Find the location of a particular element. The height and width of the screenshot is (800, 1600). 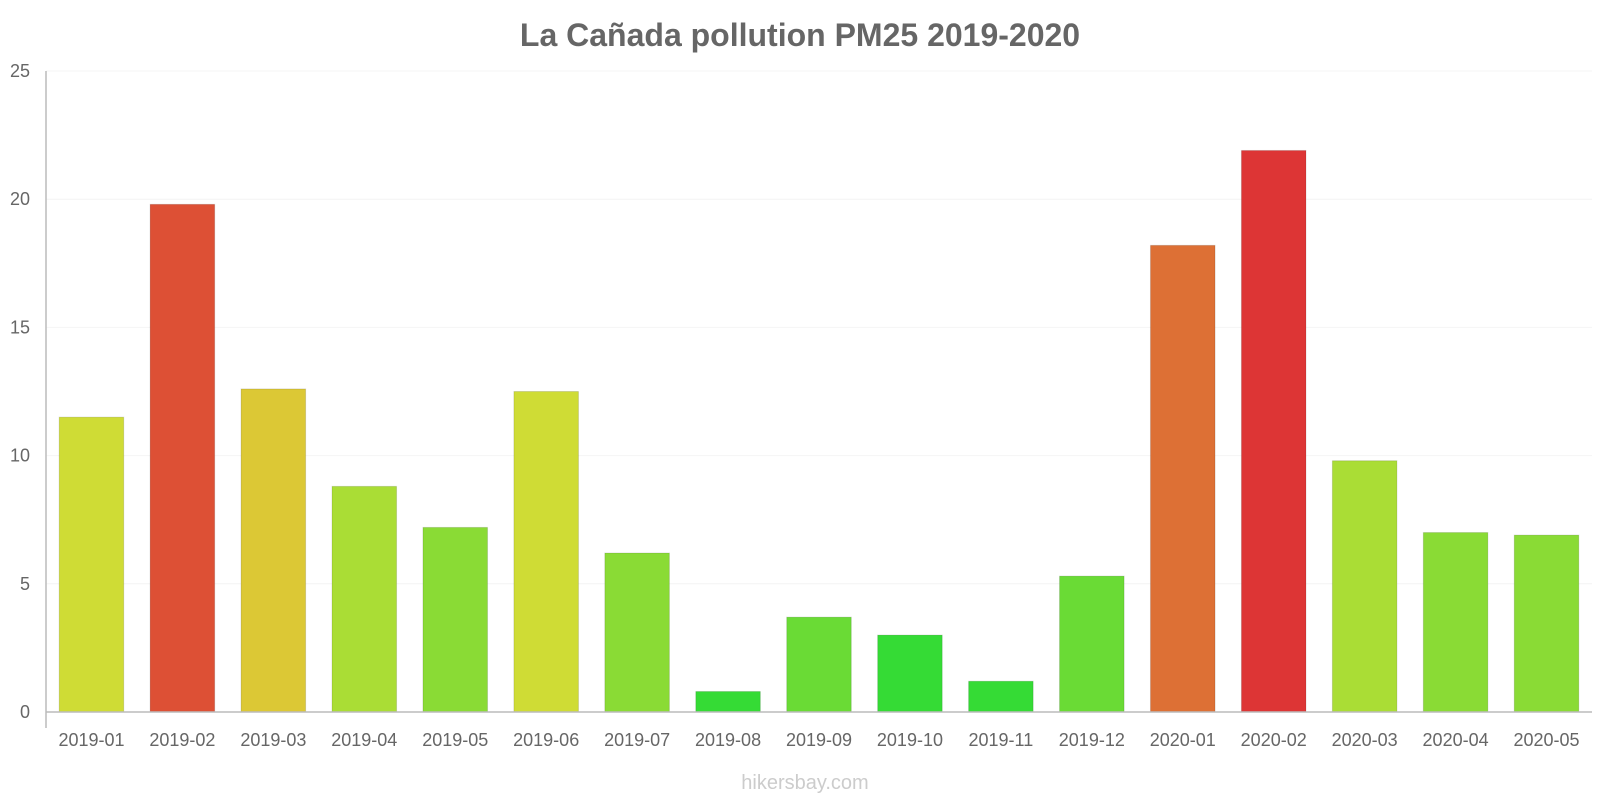

y-tick-label: 20 is located at coordinates (20, 199).